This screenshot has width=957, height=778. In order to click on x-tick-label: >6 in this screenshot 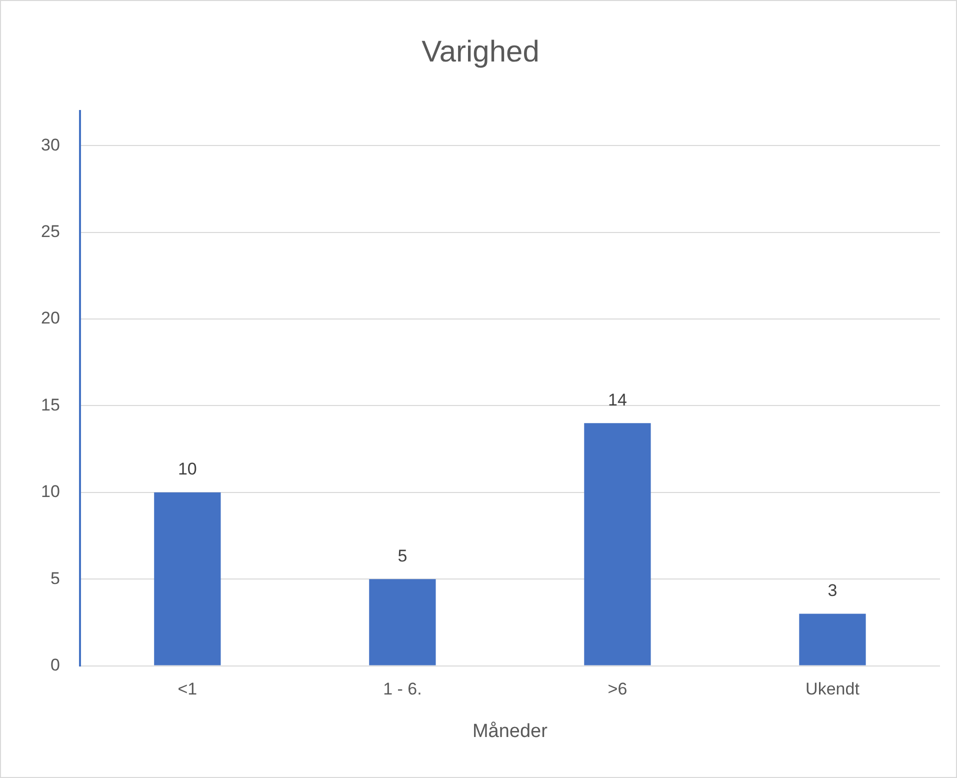, I will do `click(618, 689)`.